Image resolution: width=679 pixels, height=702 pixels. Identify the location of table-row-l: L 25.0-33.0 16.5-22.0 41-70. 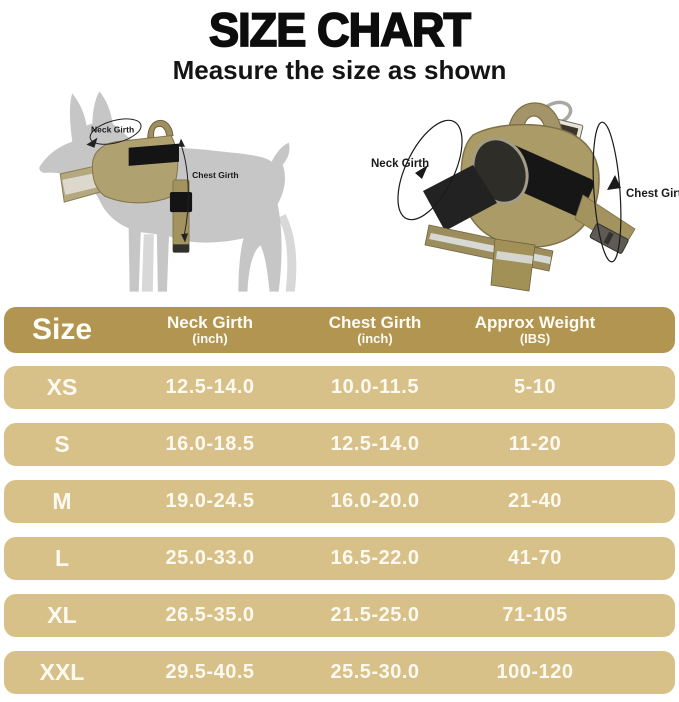
(339, 558).